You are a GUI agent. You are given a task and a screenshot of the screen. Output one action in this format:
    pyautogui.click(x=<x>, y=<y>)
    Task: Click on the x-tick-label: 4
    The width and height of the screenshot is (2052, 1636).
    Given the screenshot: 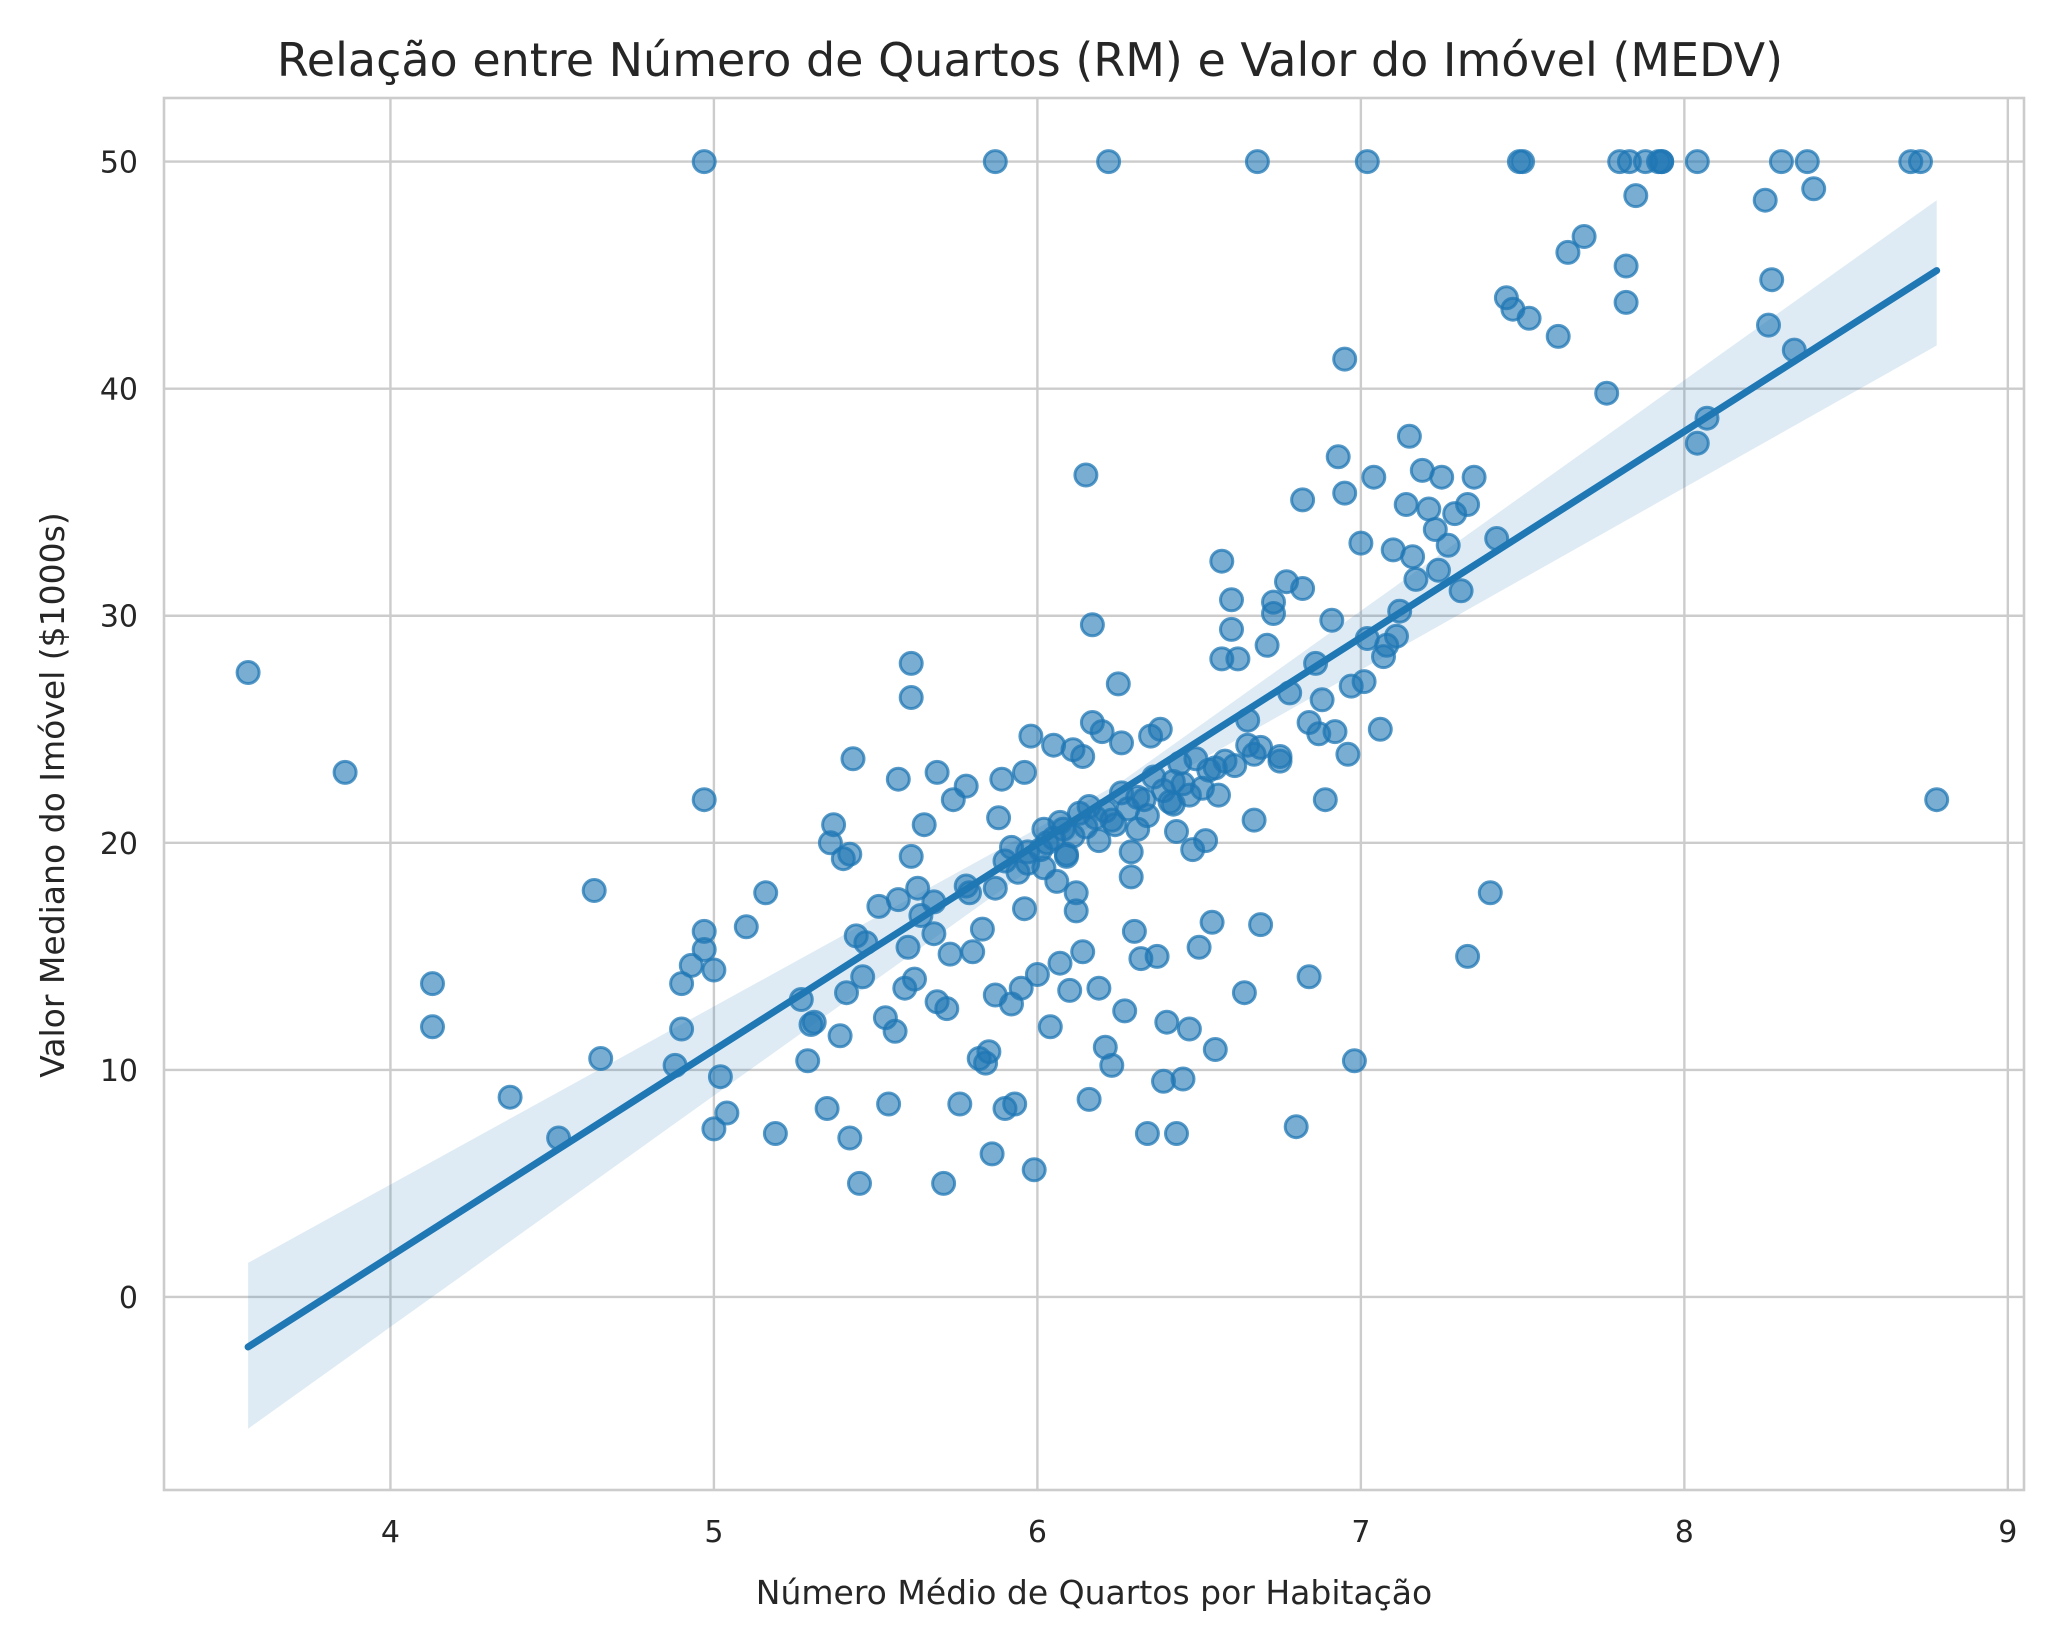 What is the action you would take?
    pyautogui.click(x=390, y=1532)
    